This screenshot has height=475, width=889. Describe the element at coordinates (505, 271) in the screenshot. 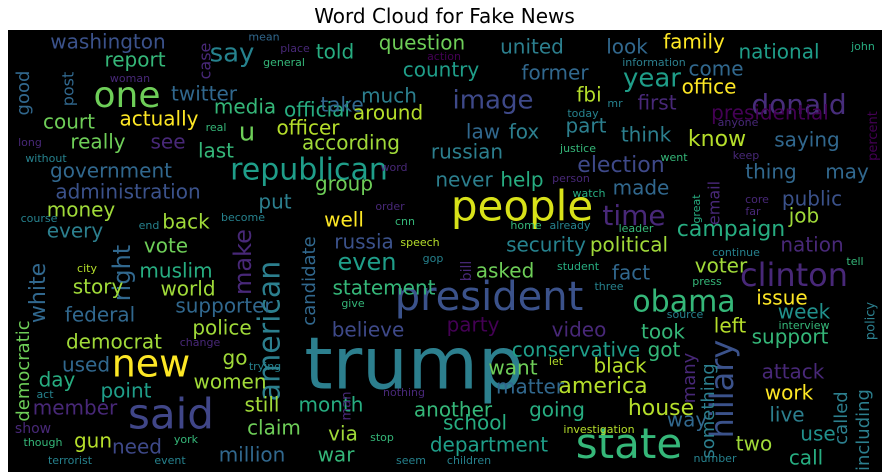

I see `word-asked: asked` at that location.